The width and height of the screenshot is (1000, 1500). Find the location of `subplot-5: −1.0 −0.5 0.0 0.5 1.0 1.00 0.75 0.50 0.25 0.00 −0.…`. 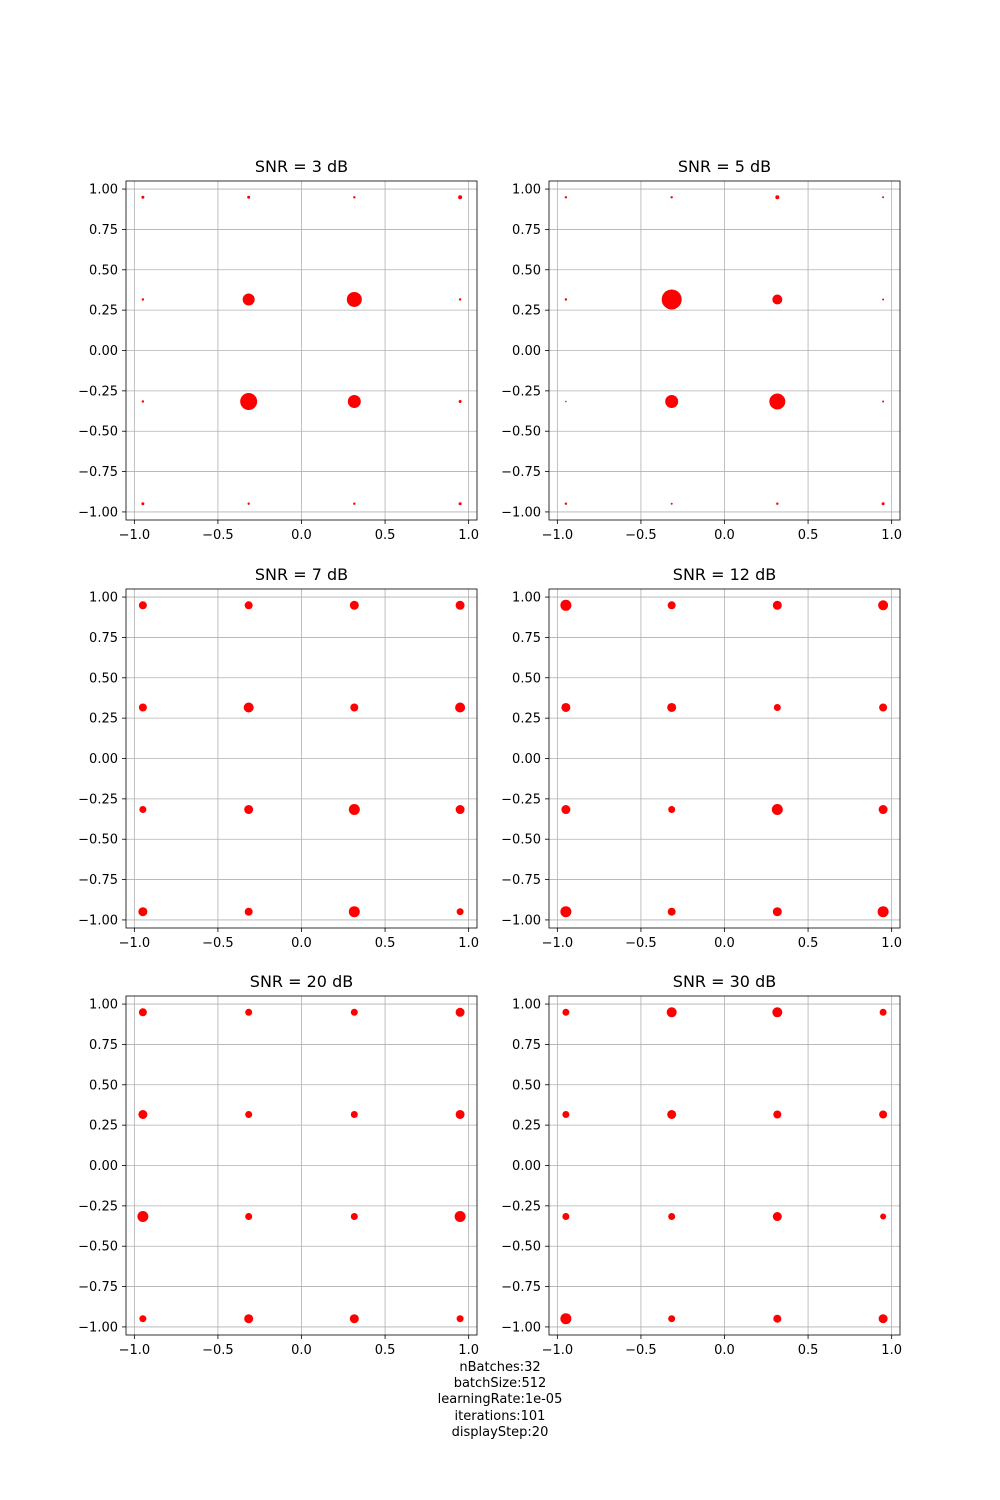

subplot-5: −1.0 −0.5 0.0 0.5 1.0 1.00 0.75 0.50 0.25 0.00 −0.… is located at coordinates (278, 1165).